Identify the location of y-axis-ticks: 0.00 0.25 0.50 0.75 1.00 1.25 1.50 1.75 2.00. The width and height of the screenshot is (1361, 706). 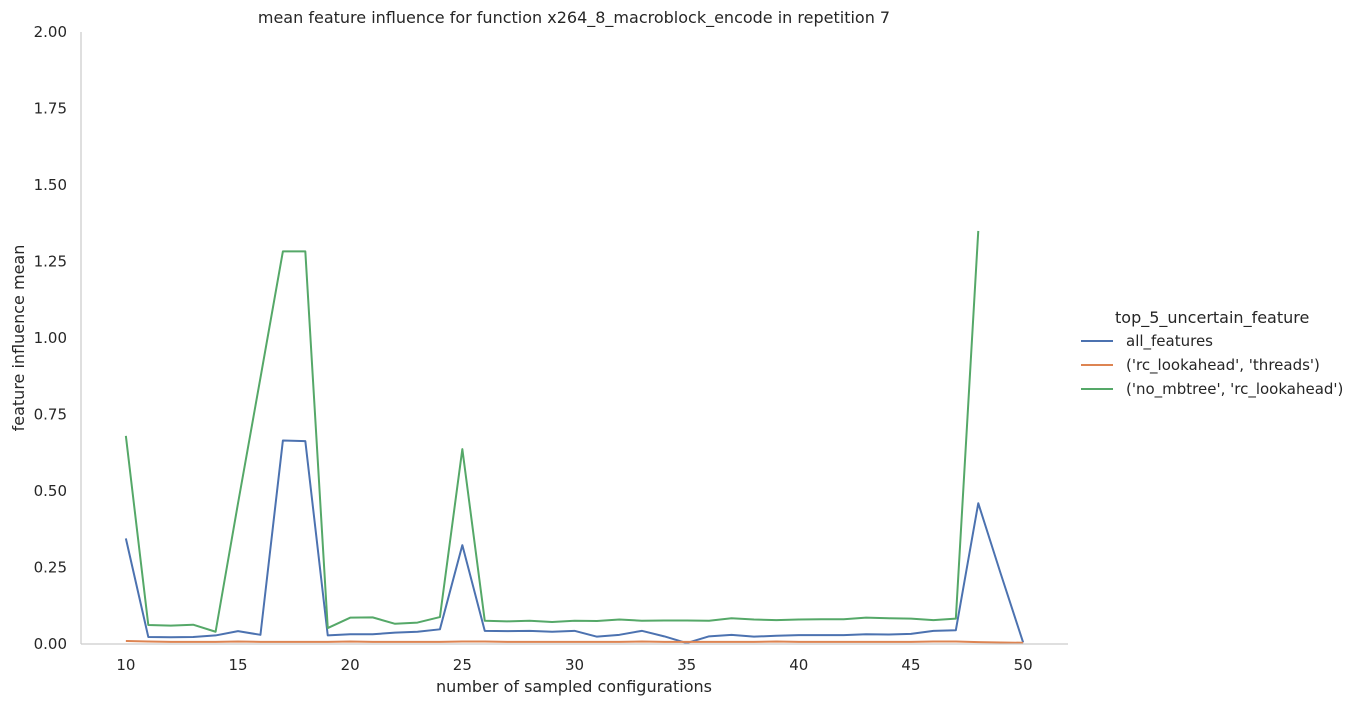
(50, 338).